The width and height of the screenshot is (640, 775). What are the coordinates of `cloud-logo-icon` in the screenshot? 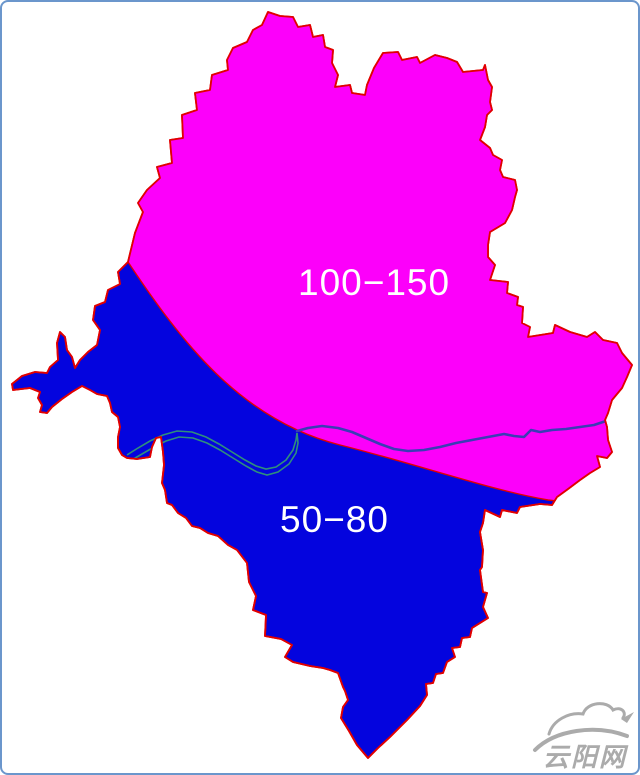 It's located at (586, 719).